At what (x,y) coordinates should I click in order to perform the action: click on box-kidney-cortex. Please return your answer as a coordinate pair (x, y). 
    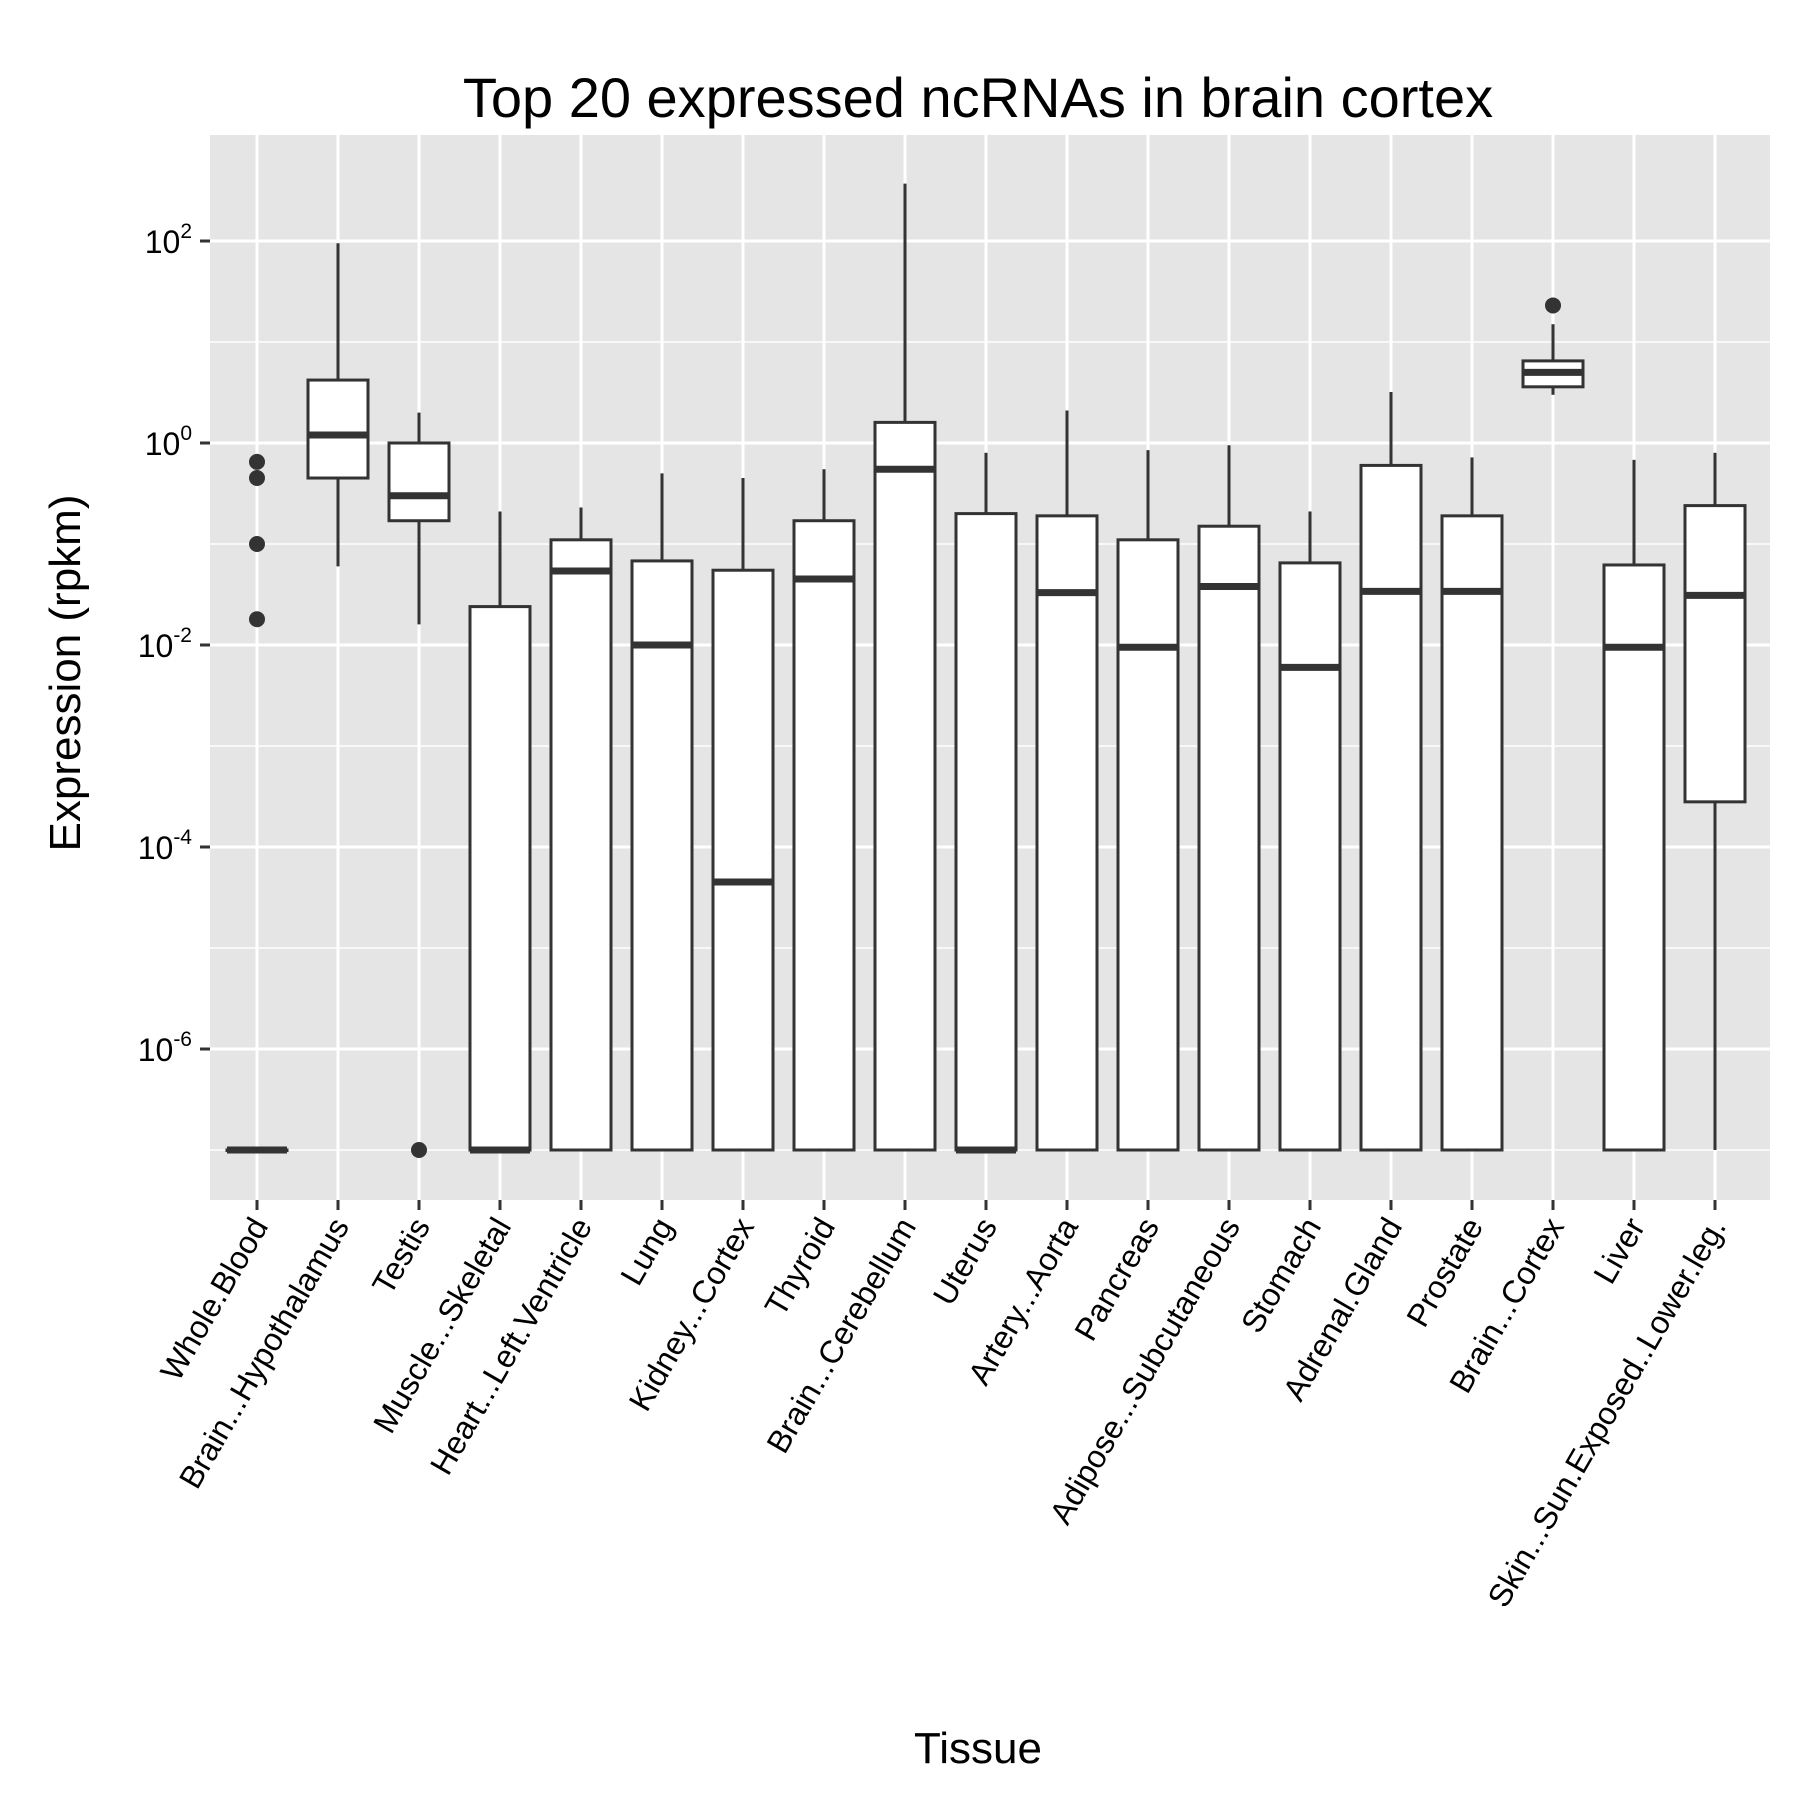
    Looking at the image, I should click on (743, 815).